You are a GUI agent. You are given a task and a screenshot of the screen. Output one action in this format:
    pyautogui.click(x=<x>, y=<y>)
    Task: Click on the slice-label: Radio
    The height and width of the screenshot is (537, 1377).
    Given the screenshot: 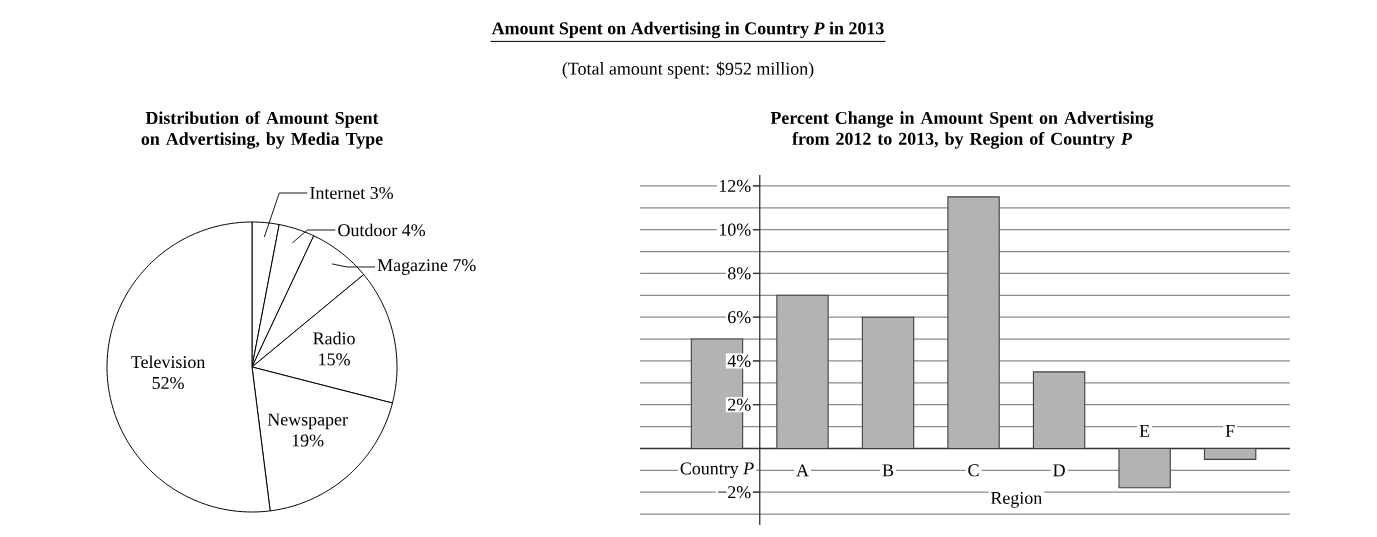 What is the action you would take?
    pyautogui.click(x=334, y=338)
    